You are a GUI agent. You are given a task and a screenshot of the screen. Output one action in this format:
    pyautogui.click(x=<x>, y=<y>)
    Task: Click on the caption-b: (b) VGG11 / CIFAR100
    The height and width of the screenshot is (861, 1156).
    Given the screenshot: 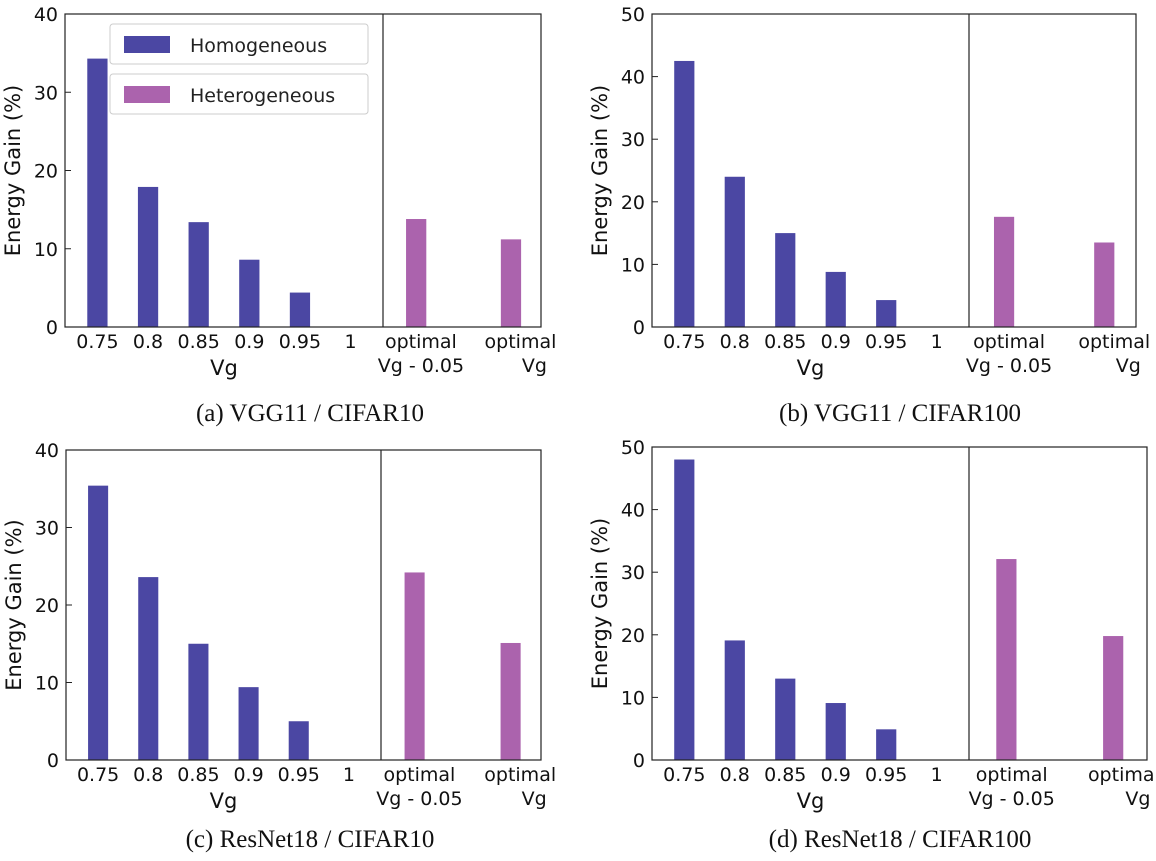 What is the action you would take?
    pyautogui.click(x=900, y=413)
    